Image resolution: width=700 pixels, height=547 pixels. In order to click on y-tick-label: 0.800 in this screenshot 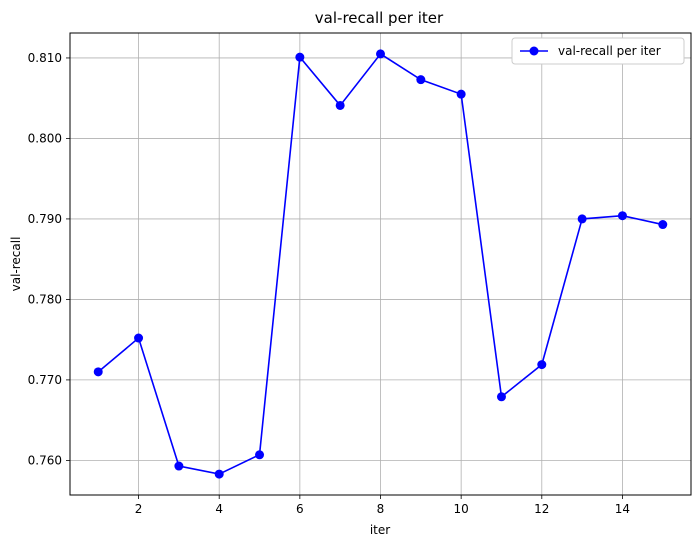, I will do `click(45, 138)`.